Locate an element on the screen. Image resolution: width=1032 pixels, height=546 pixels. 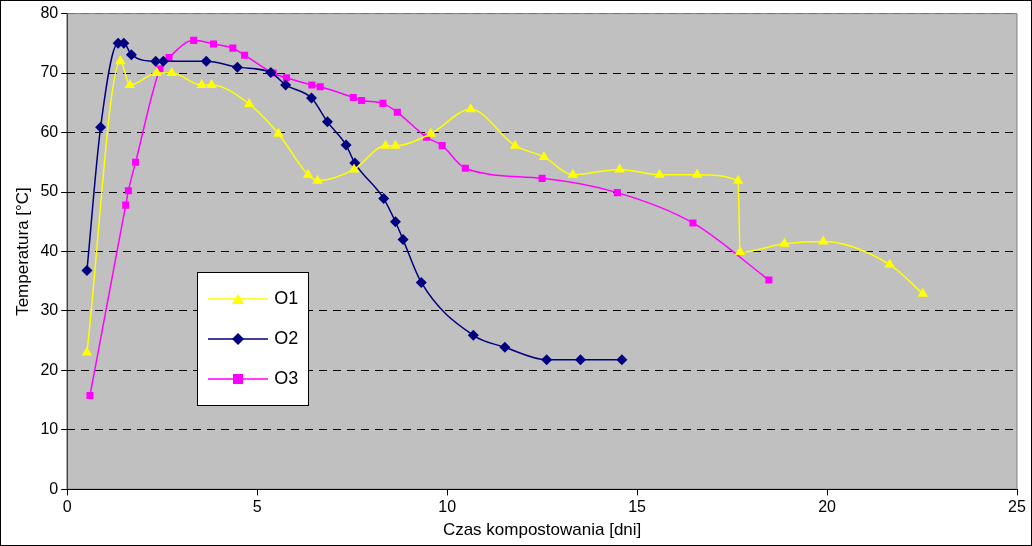
y-tick-label: 10 is located at coordinates (49, 429).